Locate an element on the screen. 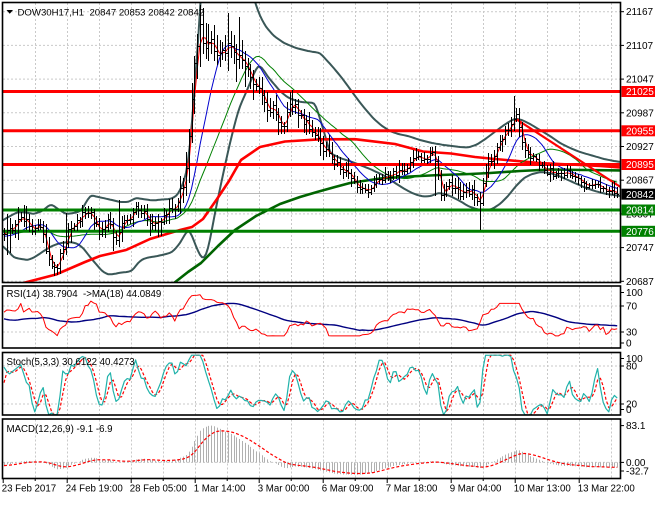 The image size is (660, 505). svg-text: 20867 is located at coordinates (640, 181).